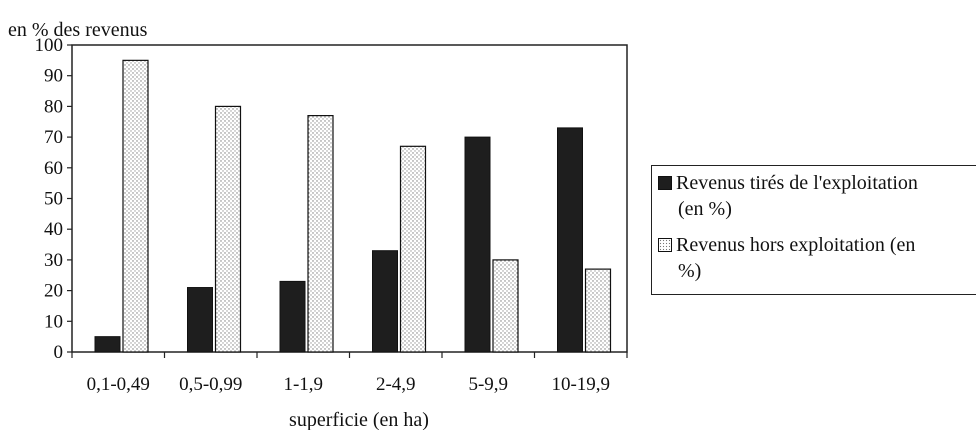 The height and width of the screenshot is (435, 976). I want to click on x-tick-label: 2-4,9, so click(396, 384).